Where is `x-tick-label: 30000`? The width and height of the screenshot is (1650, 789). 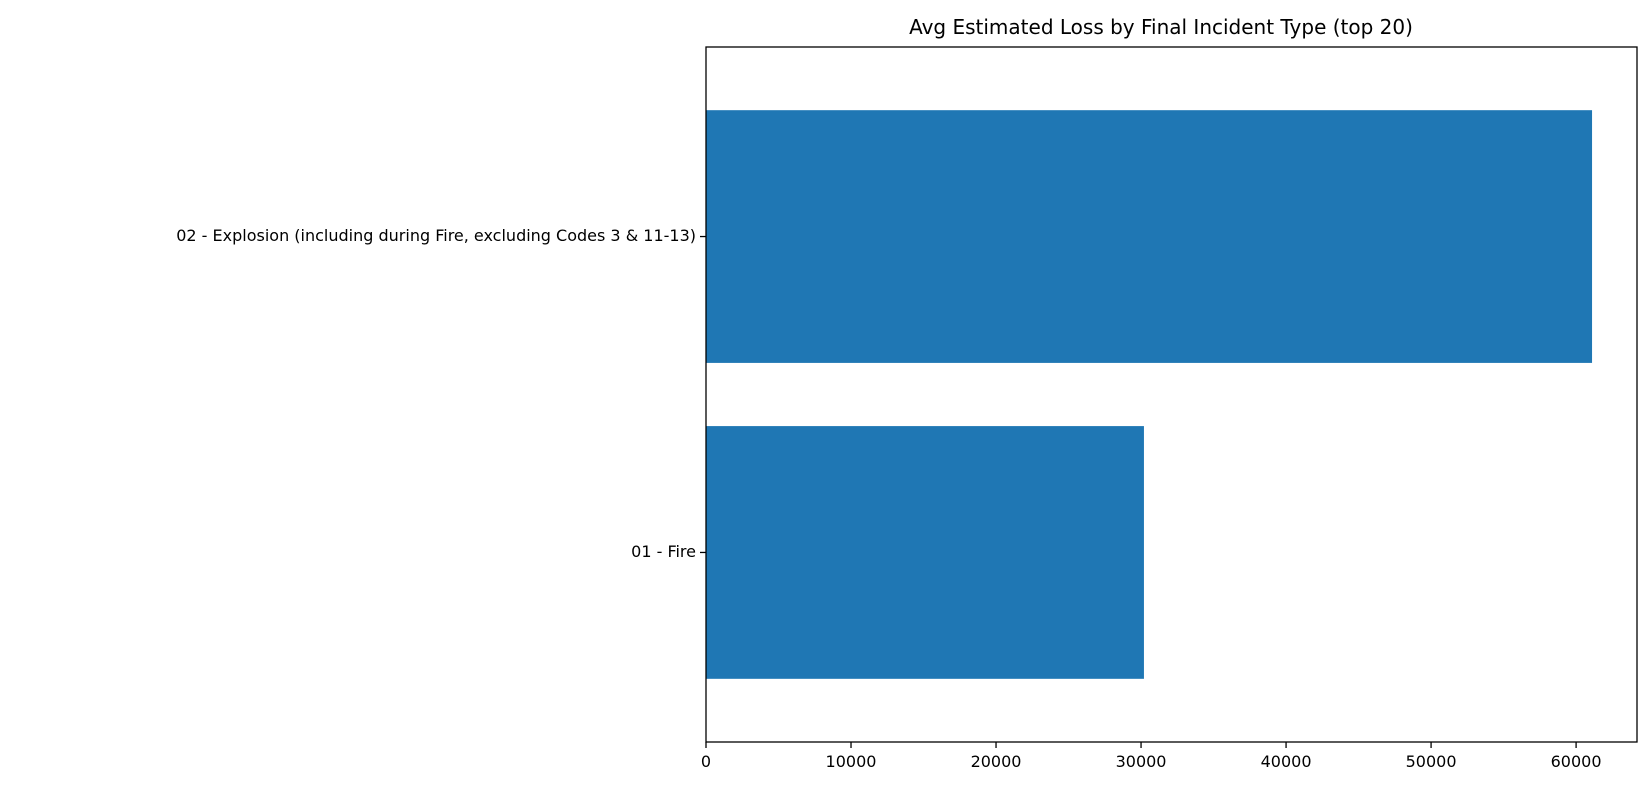
x-tick-label: 30000 is located at coordinates (1141, 761).